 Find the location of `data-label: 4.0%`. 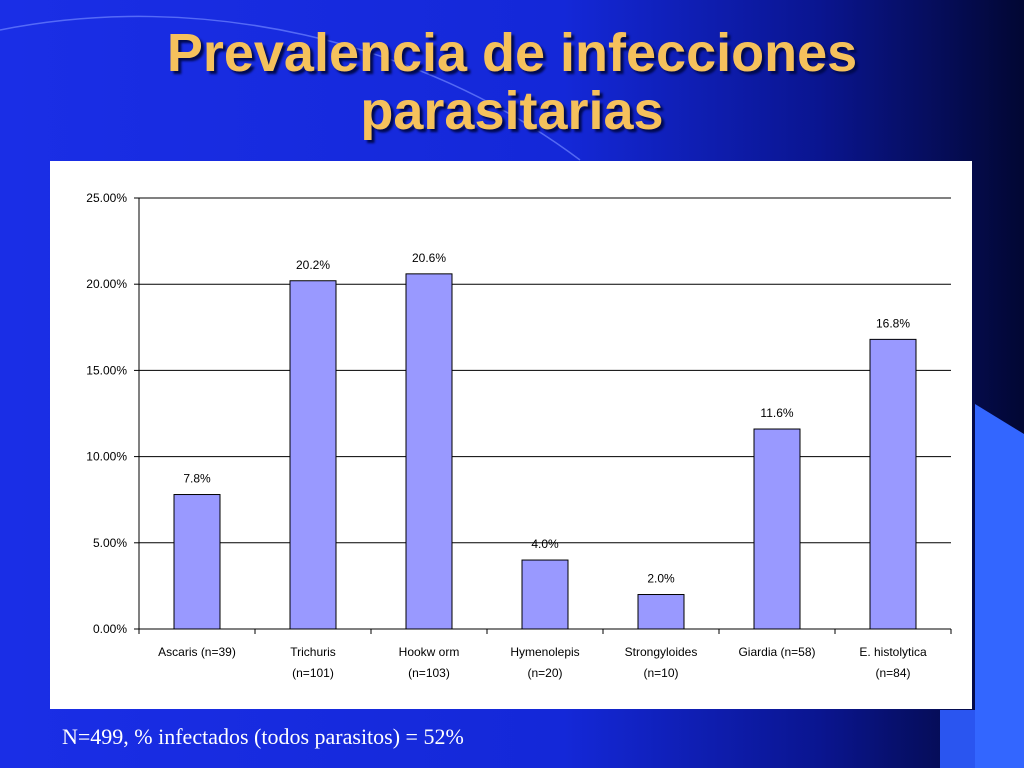

data-label: 4.0% is located at coordinates (545, 544).